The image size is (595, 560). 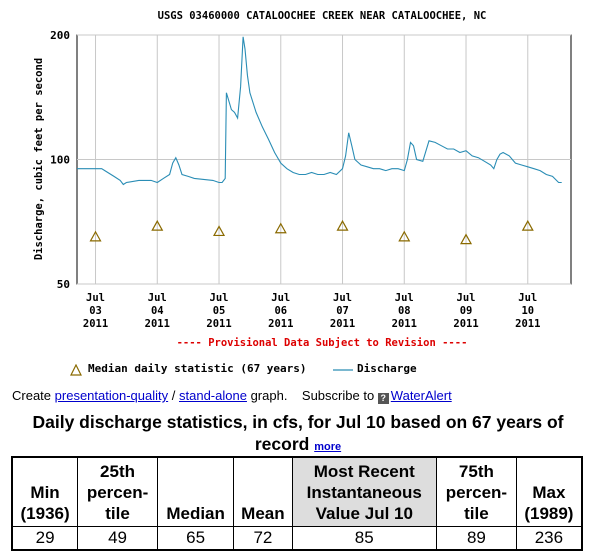 What do you see at coordinates (343, 370) in the screenshot?
I see `legend-line-icon` at bounding box center [343, 370].